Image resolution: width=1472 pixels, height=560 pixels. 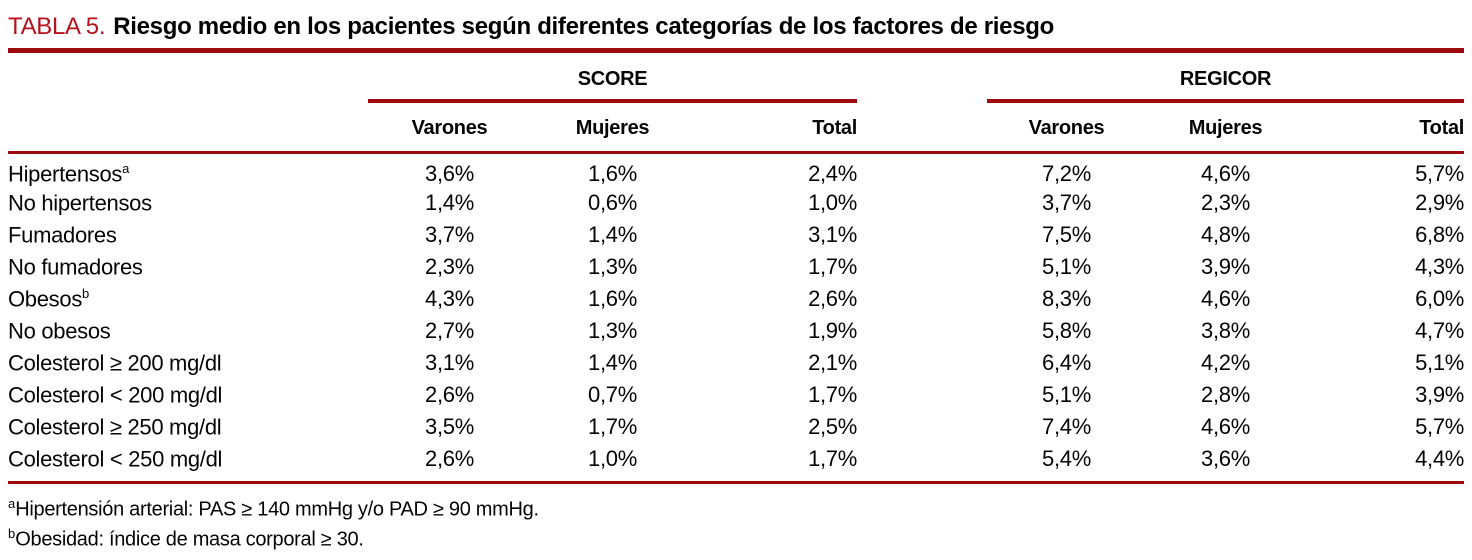 What do you see at coordinates (1225, 459) in the screenshot?
I see `cell: 3,6%` at bounding box center [1225, 459].